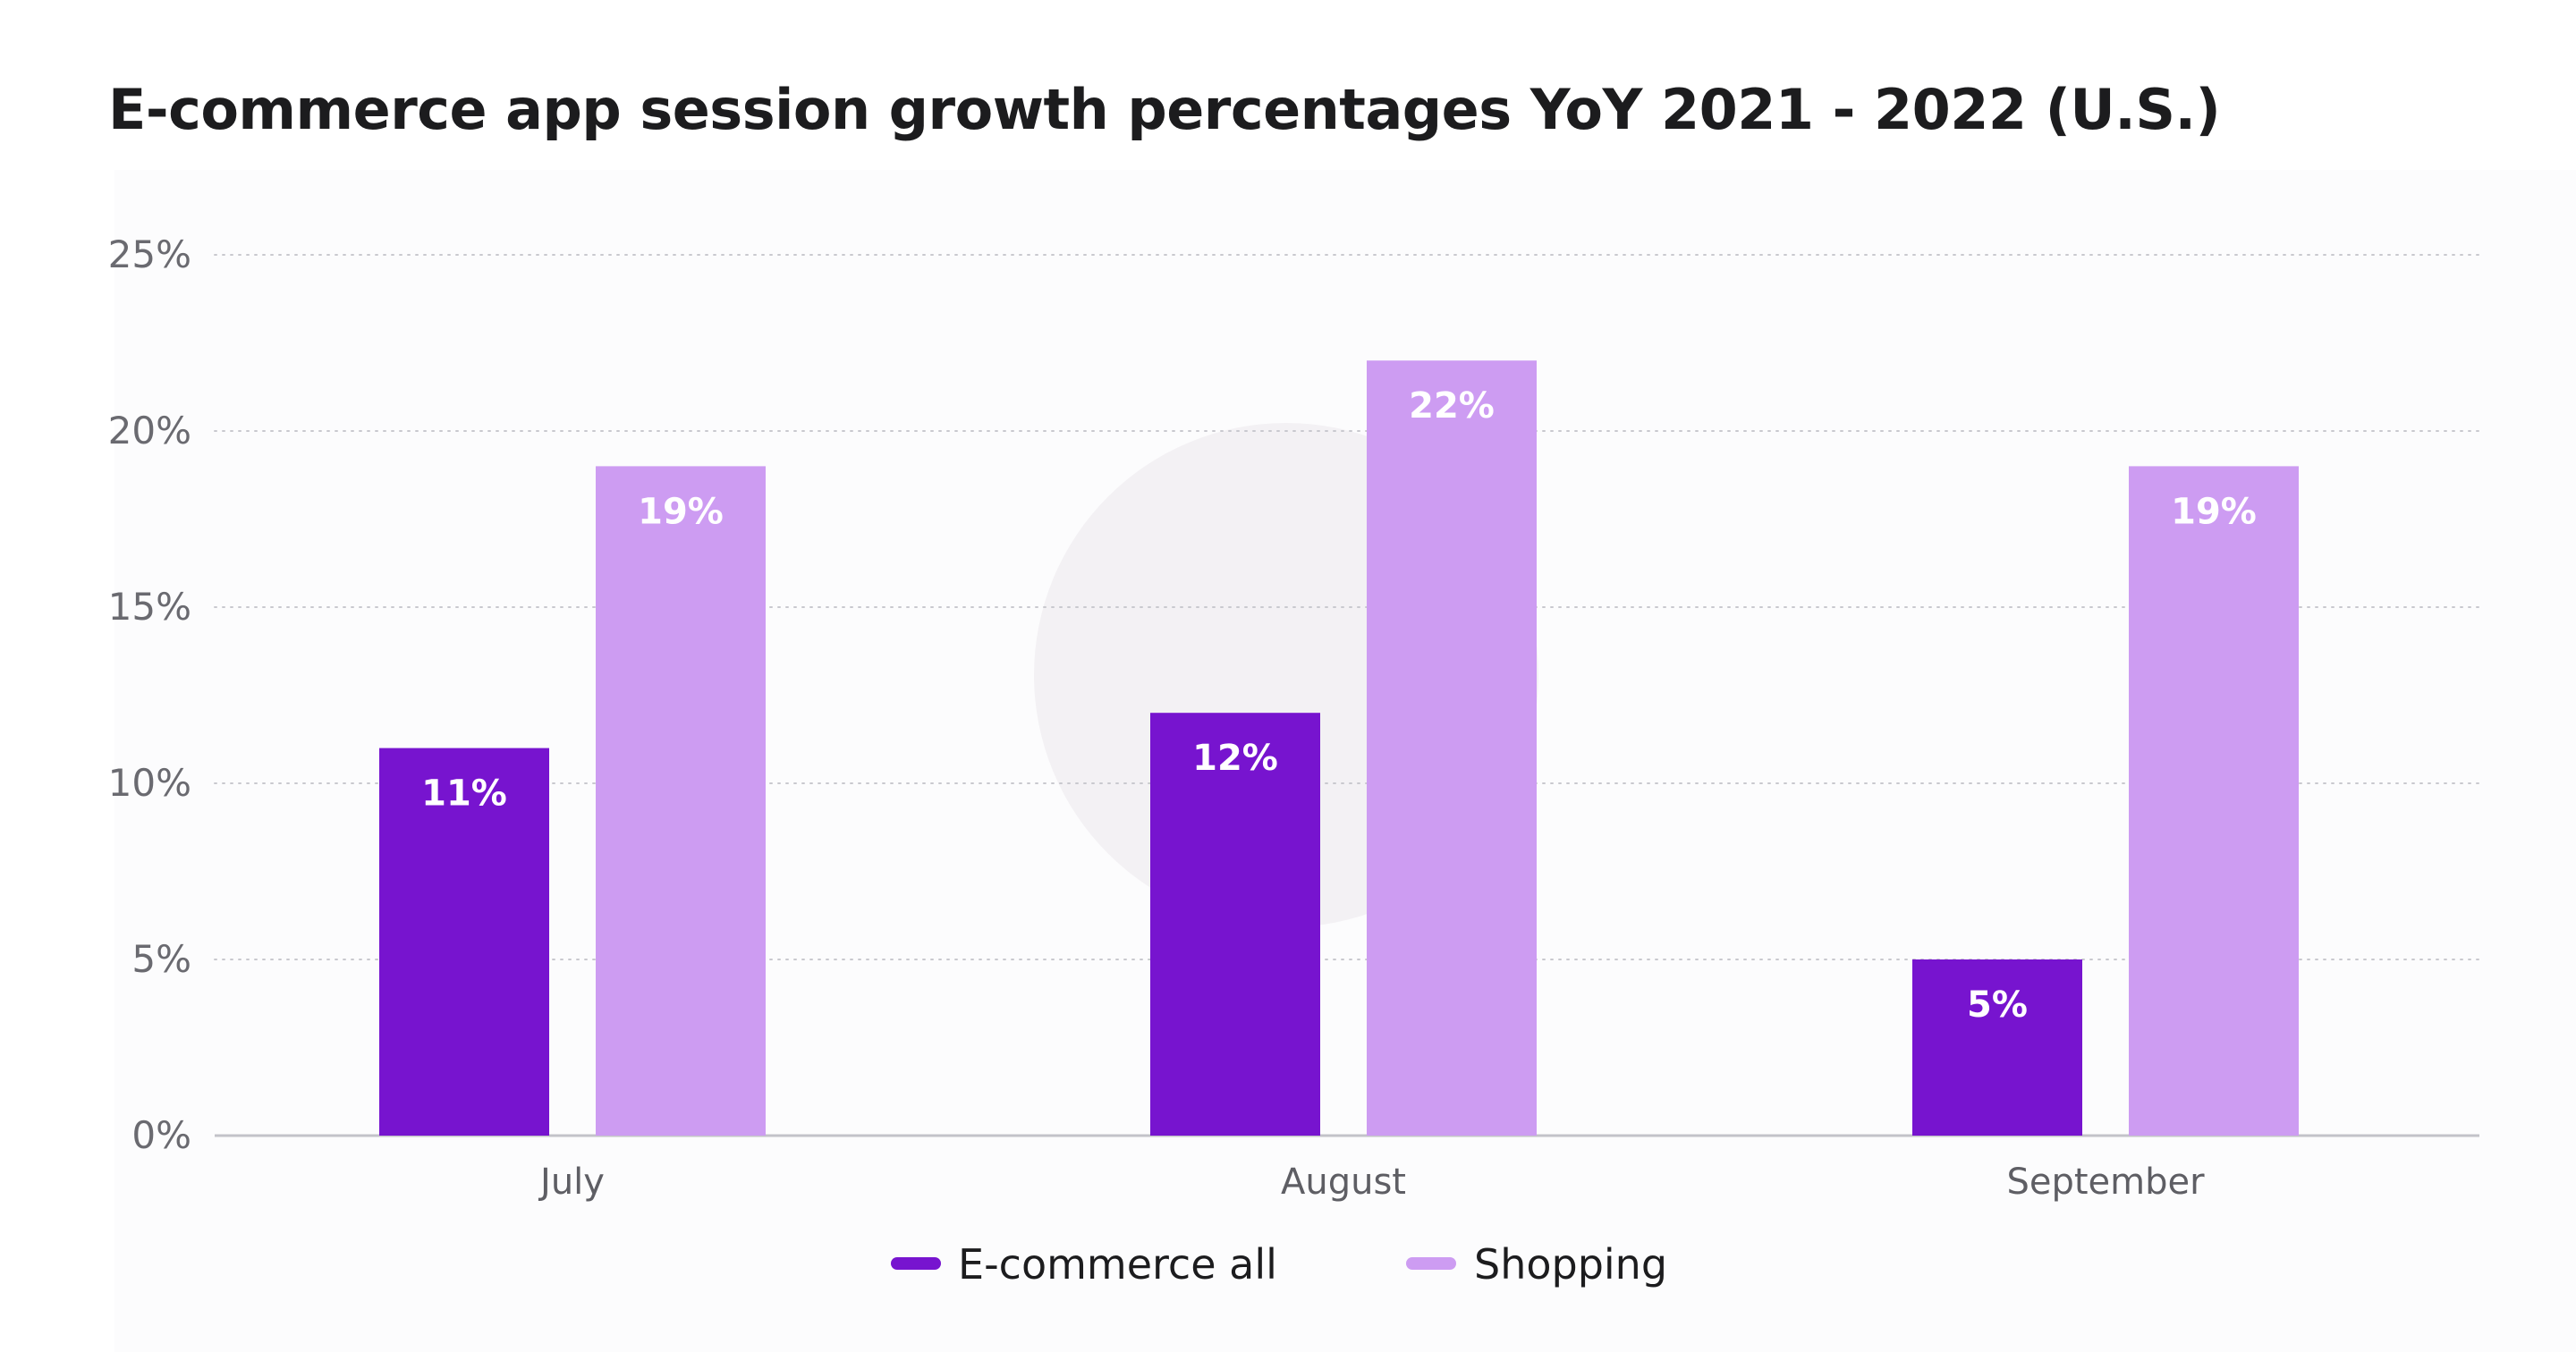 This screenshot has width=2576, height=1352. Describe the element at coordinates (2214, 801) in the screenshot. I see `bar-shopping-september` at that location.